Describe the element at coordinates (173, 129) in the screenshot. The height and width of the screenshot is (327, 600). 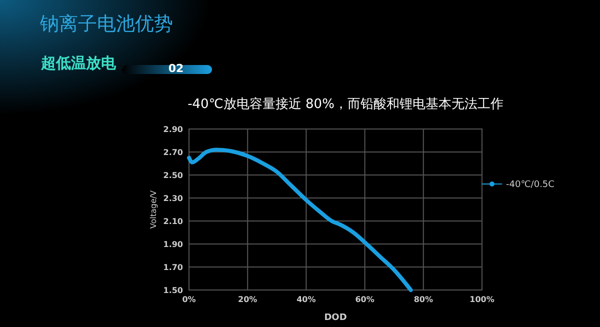
I see `y-tick-label: 2.90` at that location.